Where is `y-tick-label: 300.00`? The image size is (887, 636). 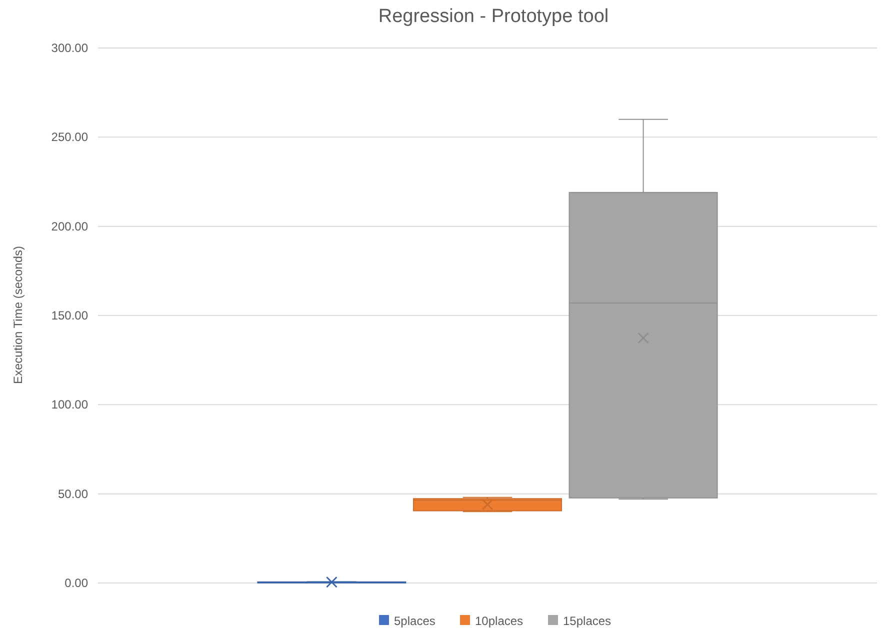
y-tick-label: 300.00 is located at coordinates (69, 48).